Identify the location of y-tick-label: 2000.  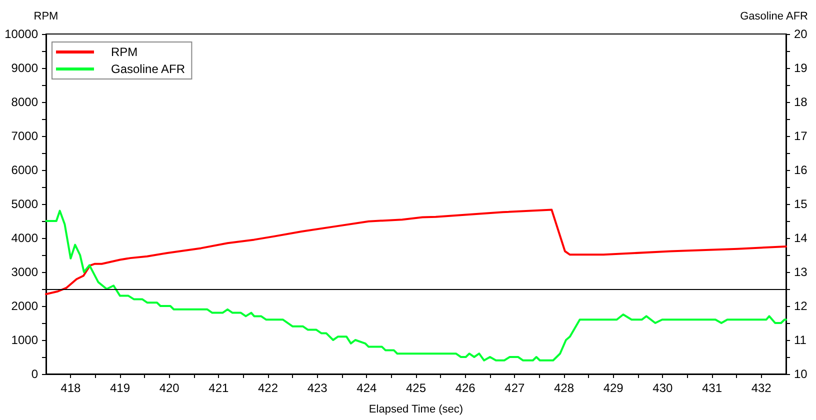
(24, 306).